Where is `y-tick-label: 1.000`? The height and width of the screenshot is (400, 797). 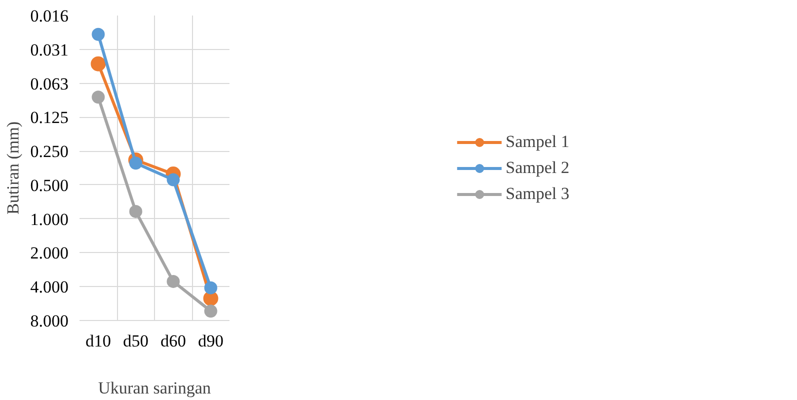
y-tick-label: 1.000 is located at coordinates (49, 219).